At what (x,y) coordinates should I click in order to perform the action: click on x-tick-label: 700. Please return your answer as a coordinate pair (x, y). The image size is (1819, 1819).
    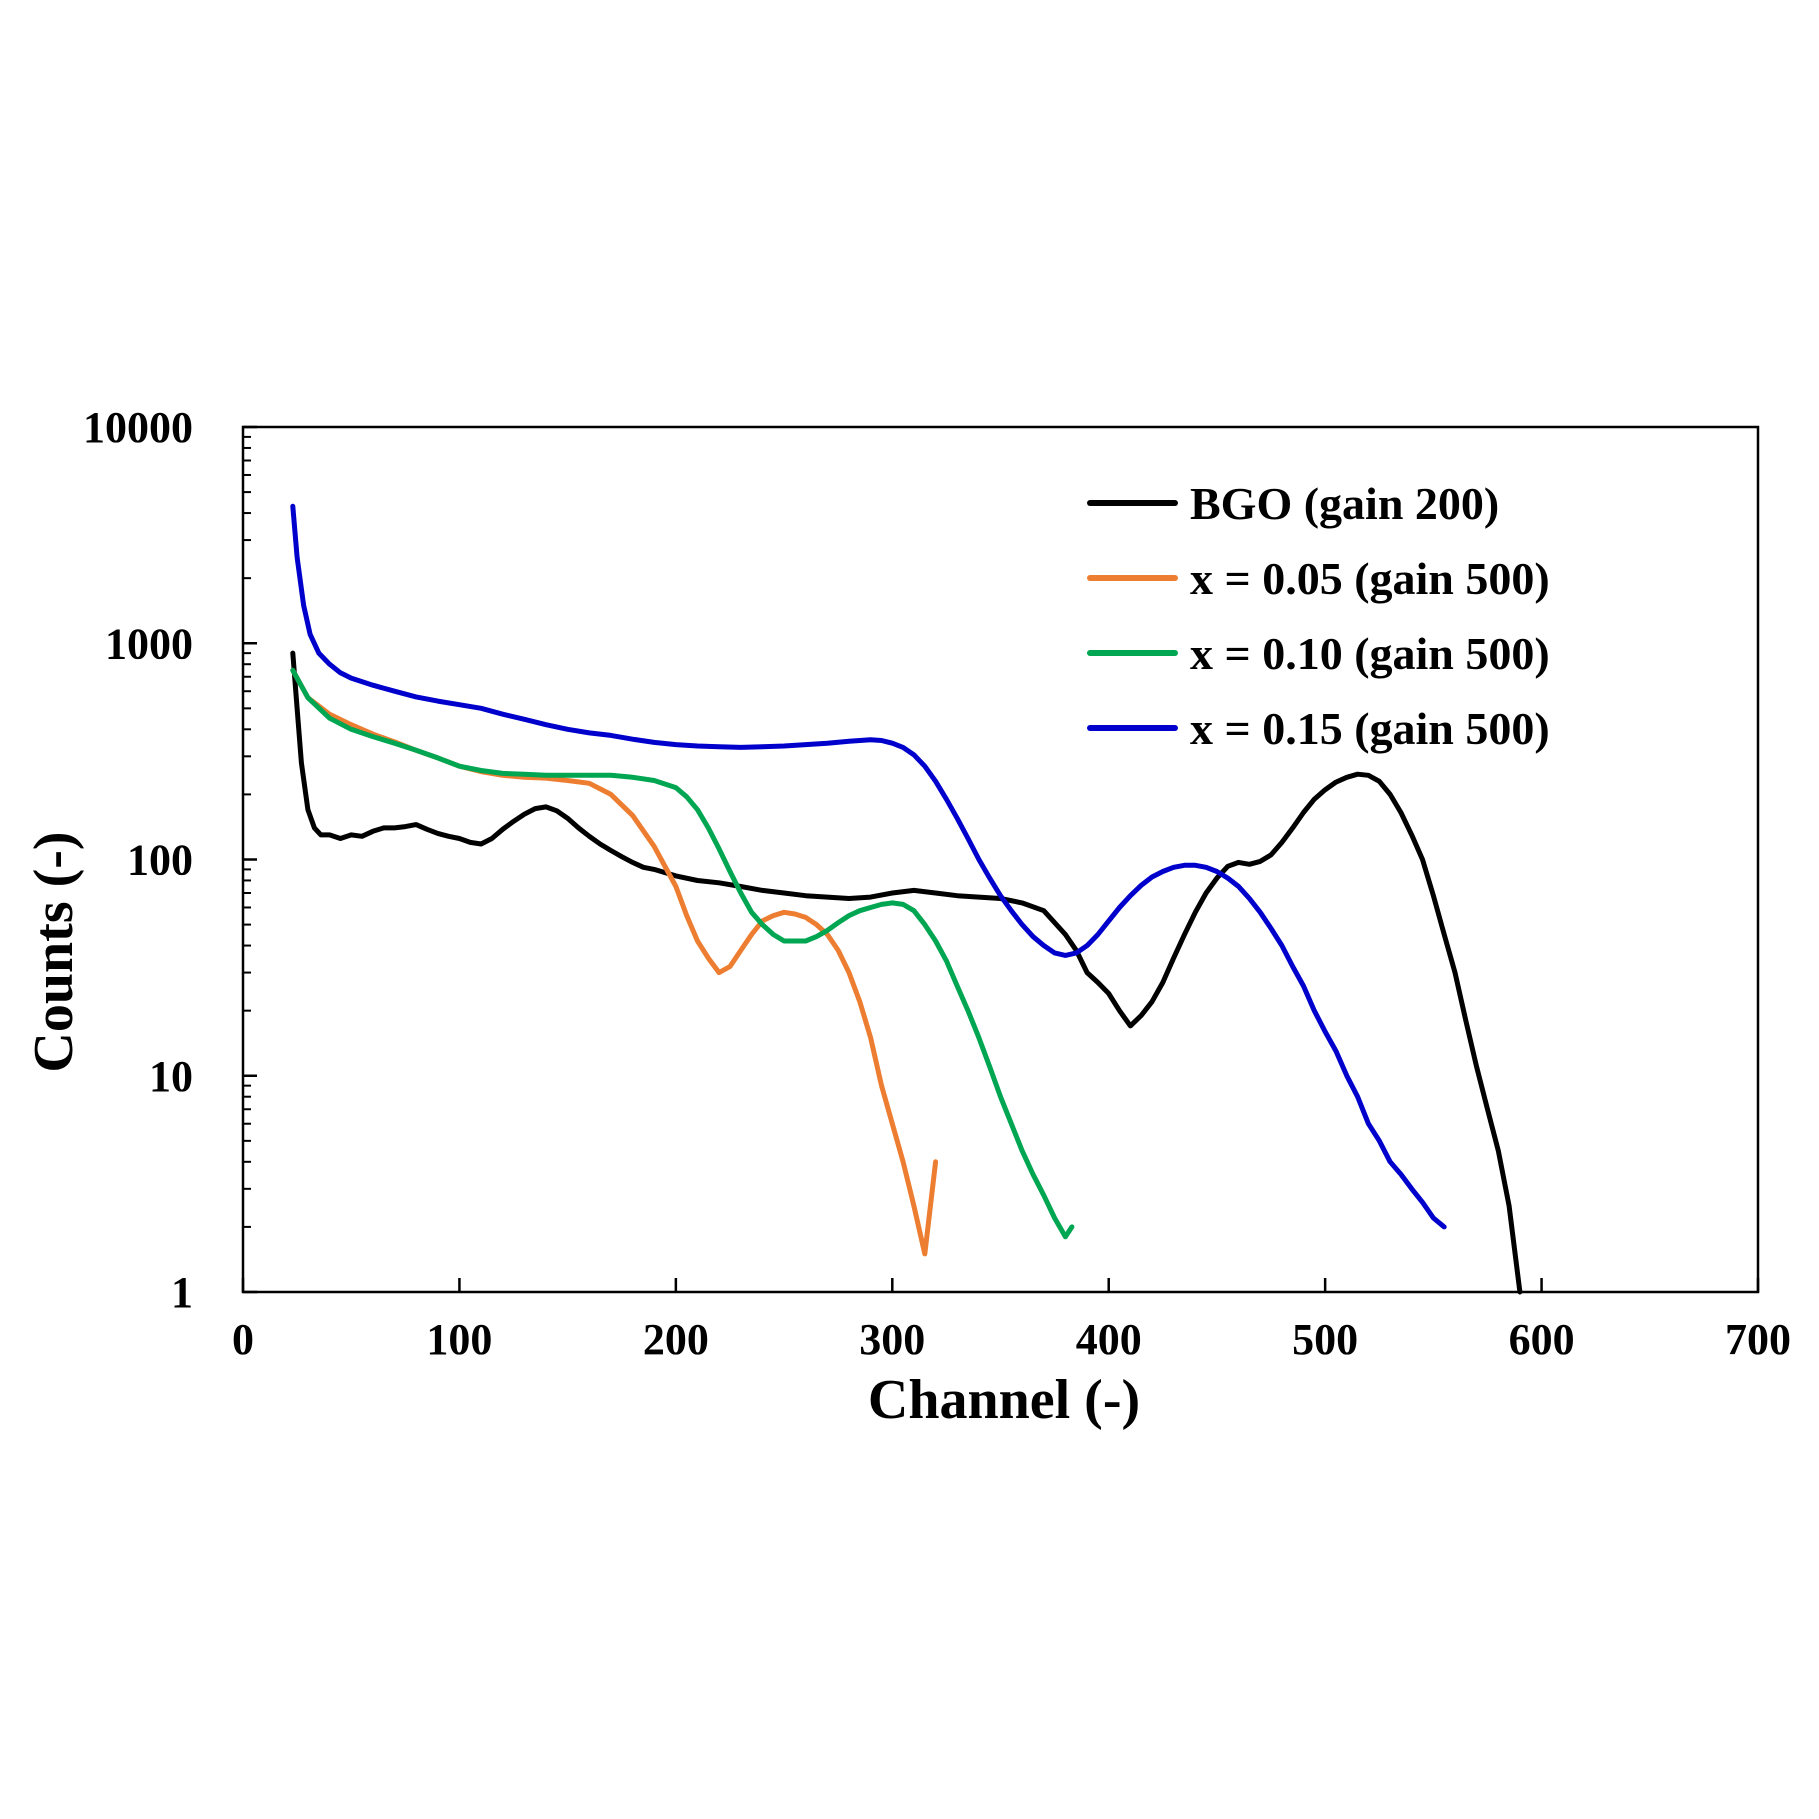
    Looking at the image, I should click on (1758, 1339).